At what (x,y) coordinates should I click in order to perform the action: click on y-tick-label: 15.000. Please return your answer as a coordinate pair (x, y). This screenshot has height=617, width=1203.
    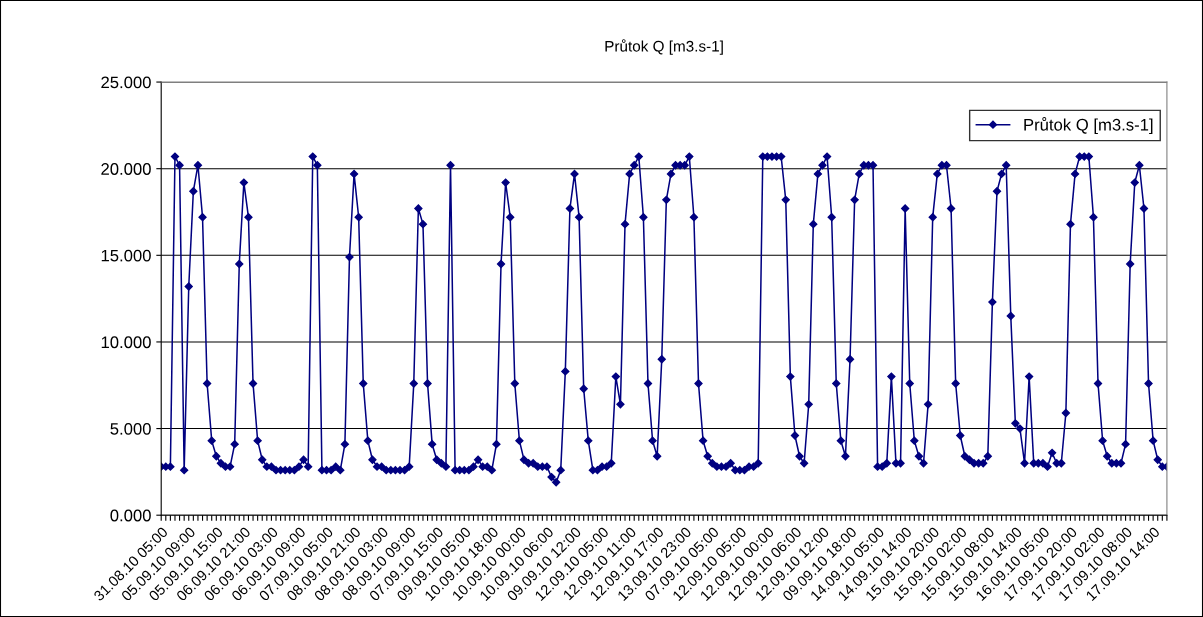
    Looking at the image, I should click on (126, 255).